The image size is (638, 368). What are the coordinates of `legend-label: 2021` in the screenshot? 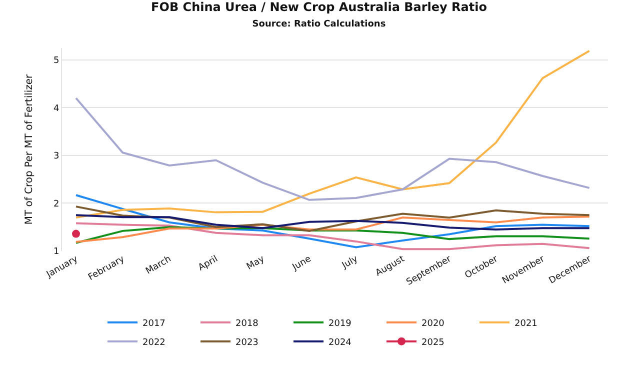 It's located at (526, 323).